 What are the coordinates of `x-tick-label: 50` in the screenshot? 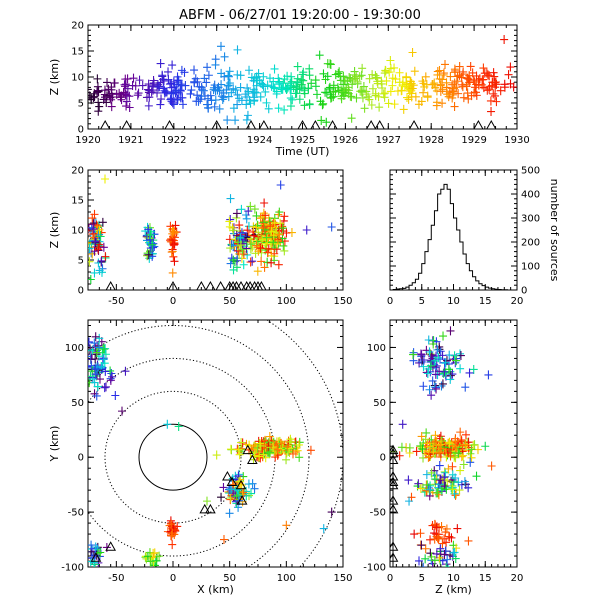 It's located at (229, 301).